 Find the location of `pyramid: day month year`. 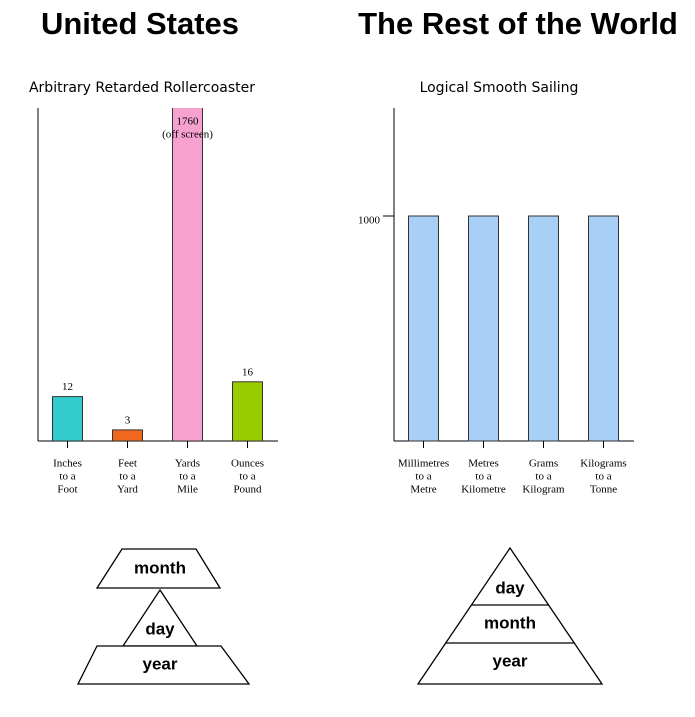

pyramid: day month year is located at coordinates (510, 615).